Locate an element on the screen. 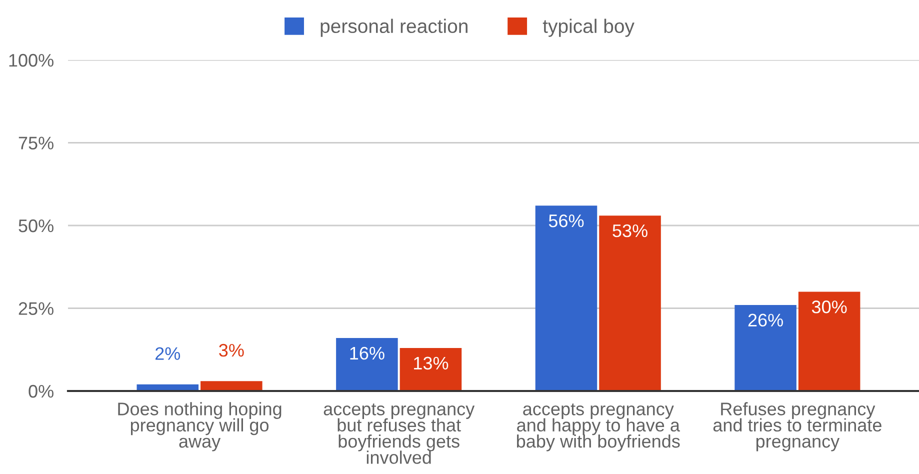 The image size is (919, 474). x-tick-label: Does nothing hoping pregnancy will go away is located at coordinates (200, 427).